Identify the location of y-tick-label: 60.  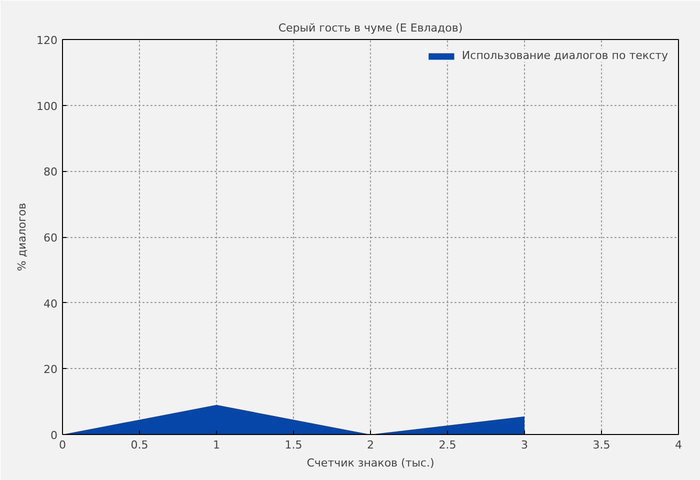
(51, 238).